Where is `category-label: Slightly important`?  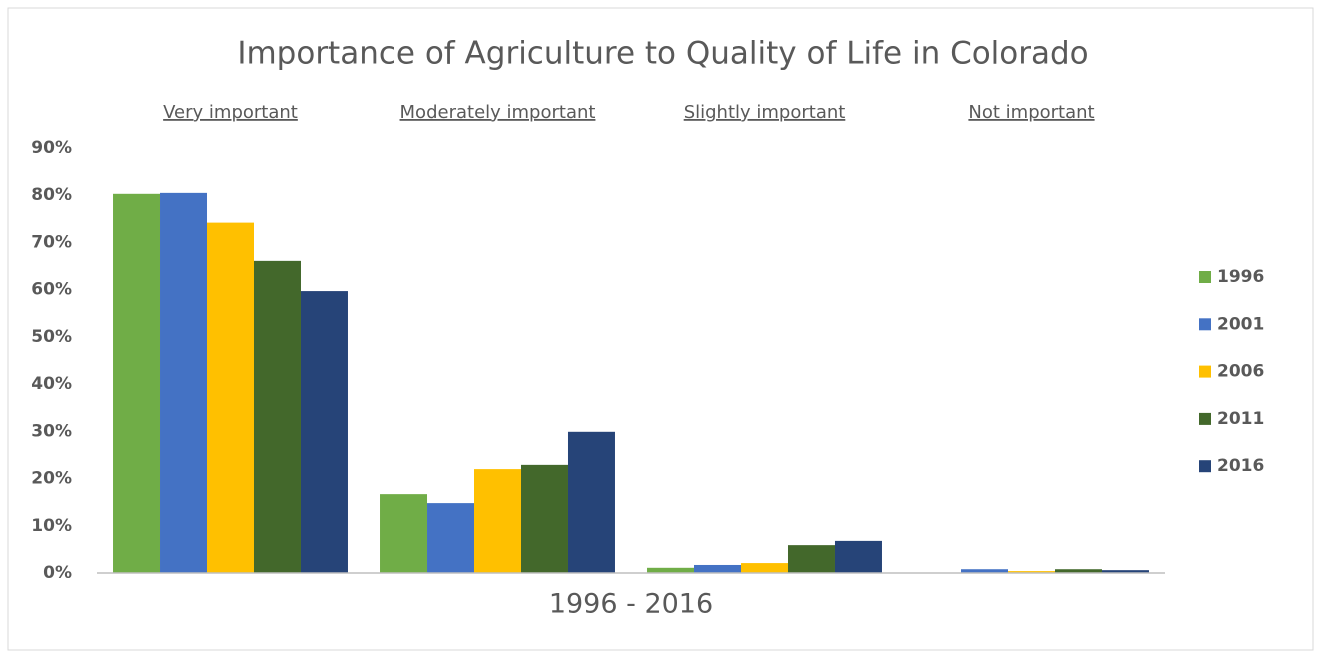
category-label: Slightly important is located at coordinates (765, 112).